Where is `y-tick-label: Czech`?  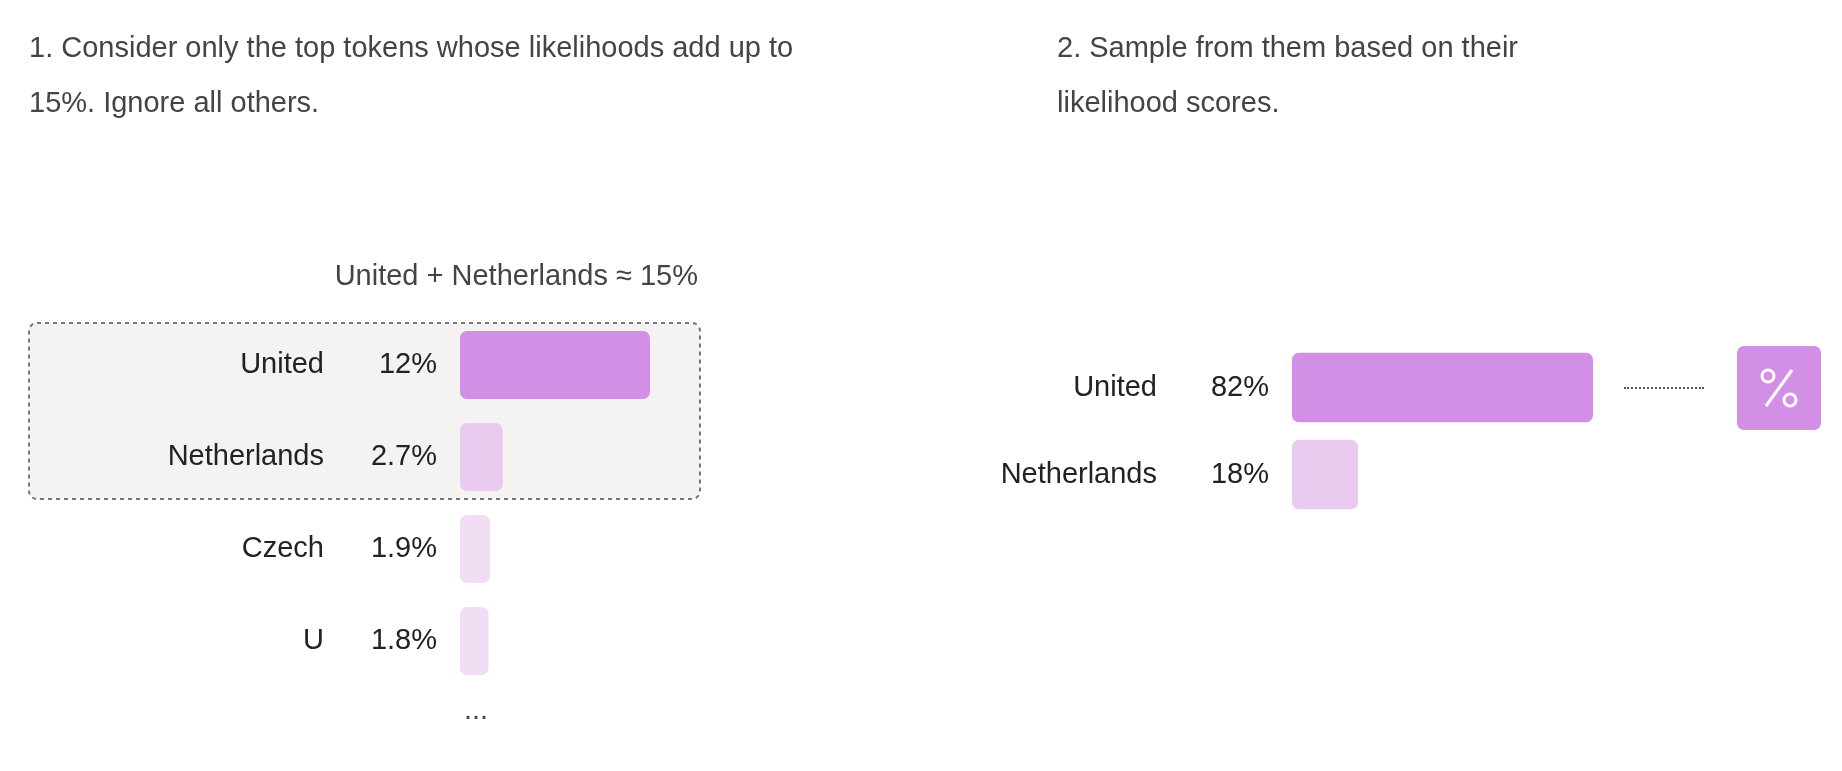 y-tick-label: Czech is located at coordinates (282, 547).